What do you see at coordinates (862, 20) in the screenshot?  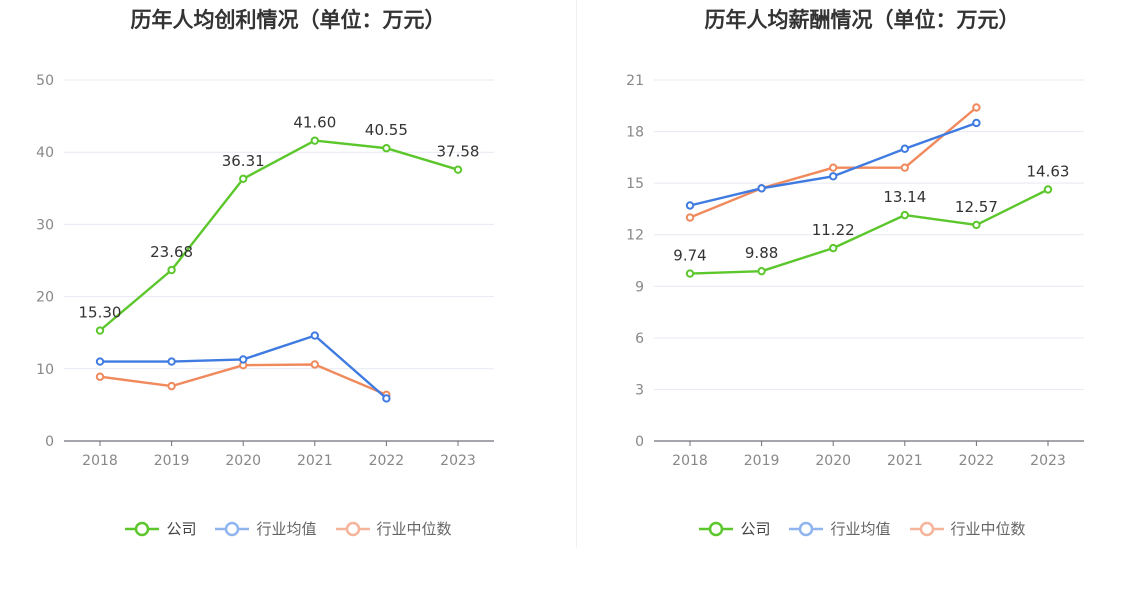 I see `salary-chart-title: 历年人均薪酬情况（单位：万元）` at bounding box center [862, 20].